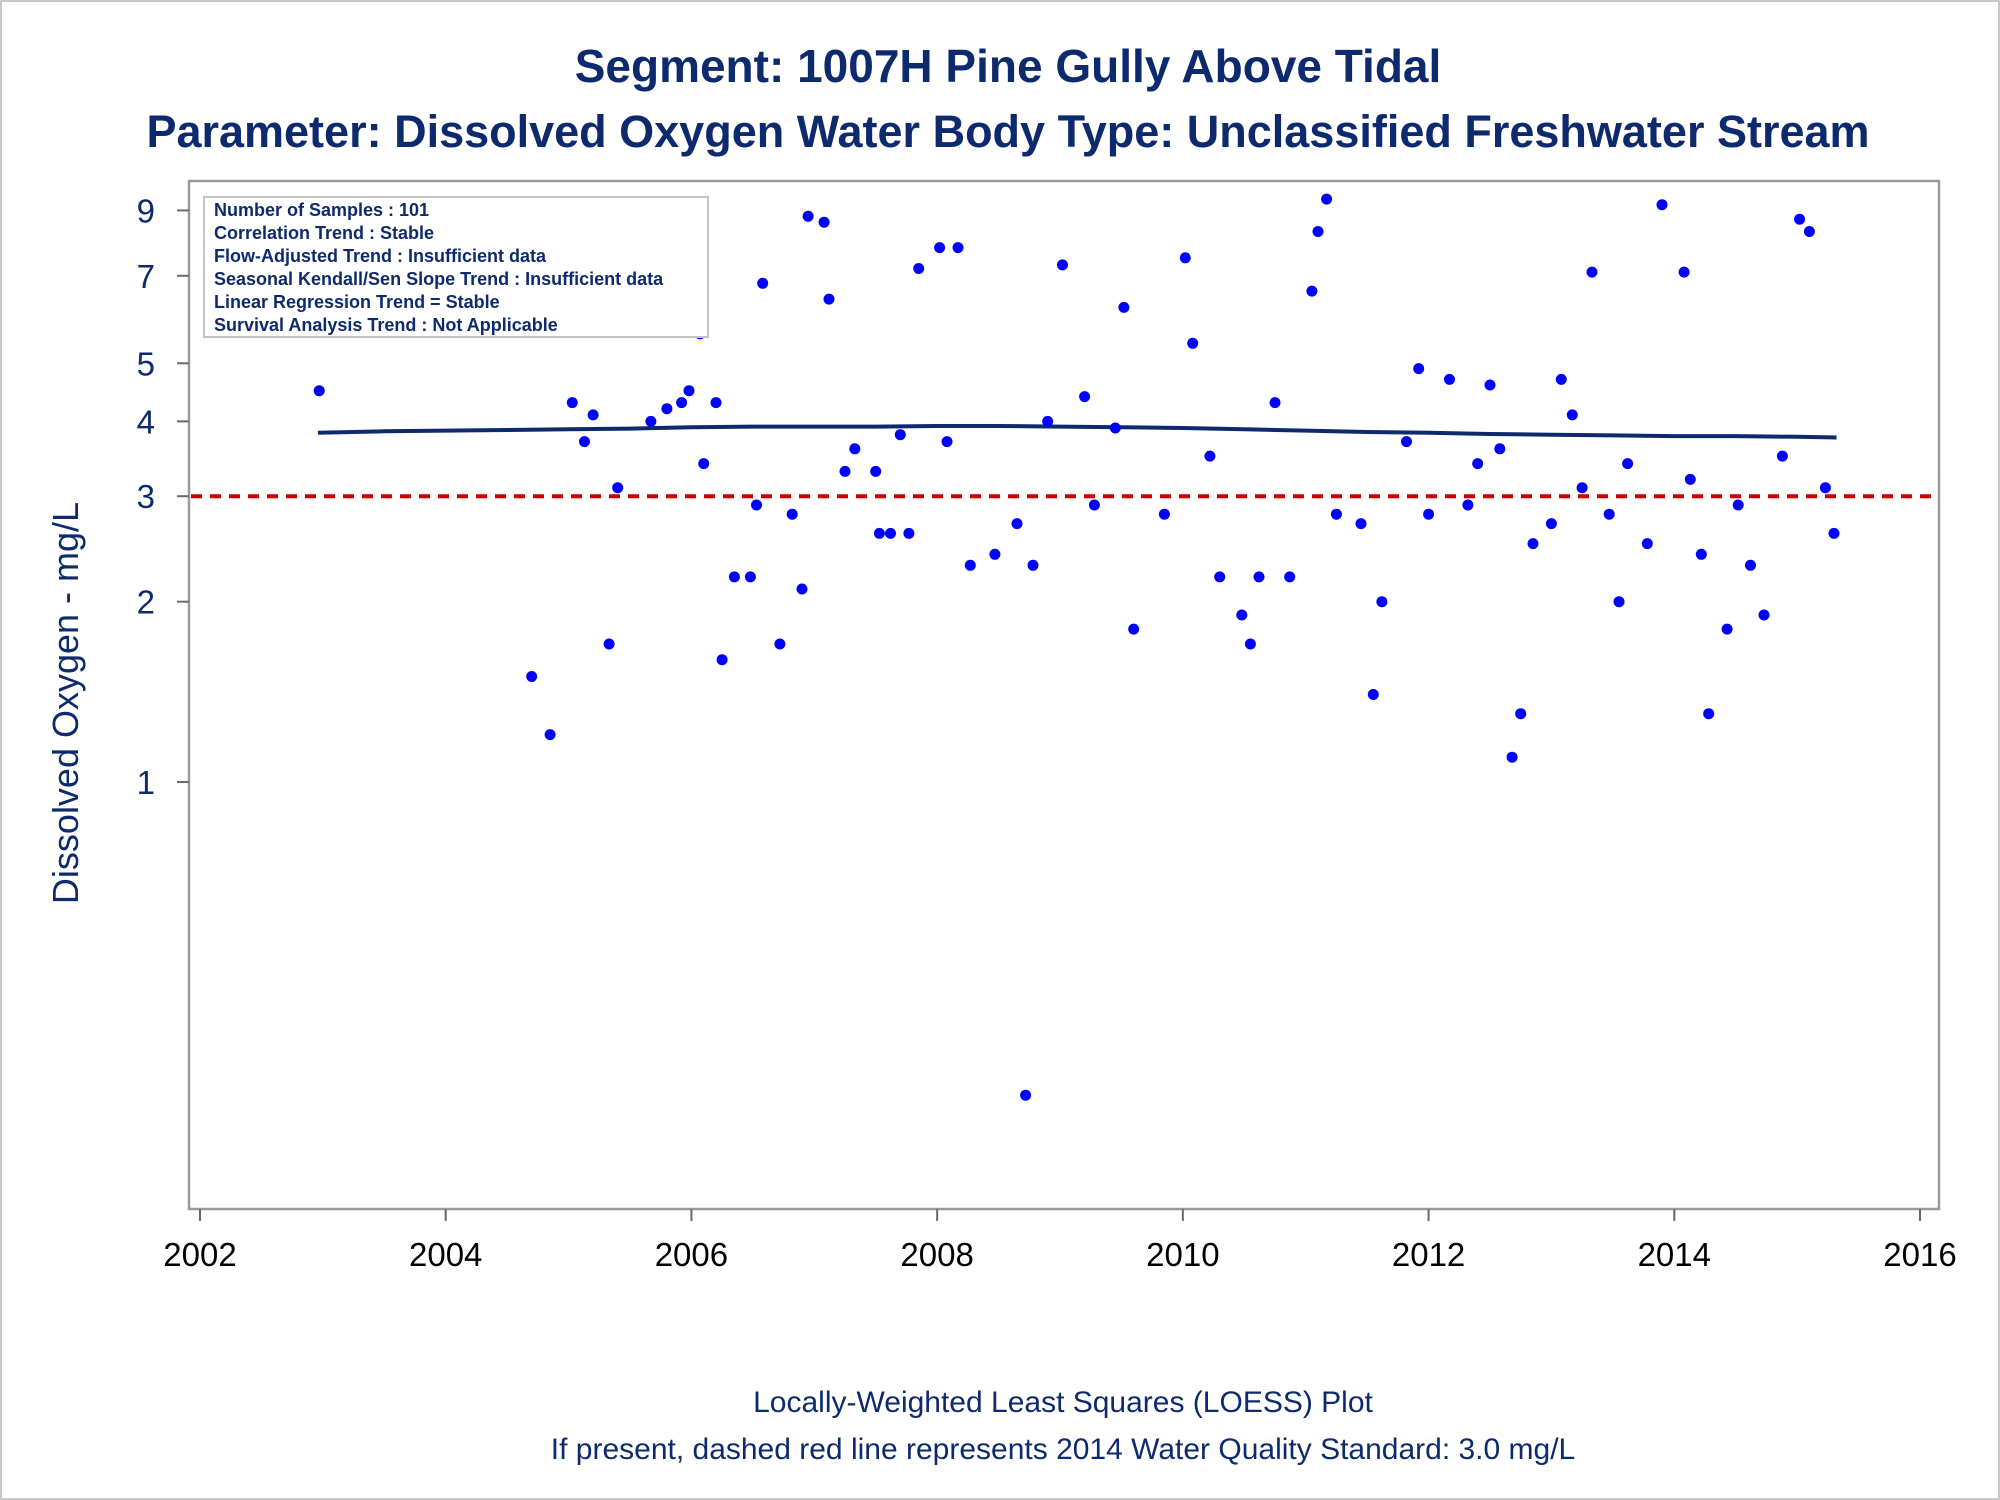  I want to click on y-tick-label: 9, so click(146, 210).